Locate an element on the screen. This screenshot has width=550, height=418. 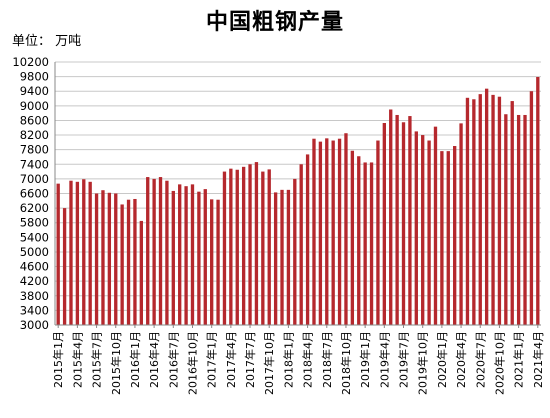
x-tick-label: 2019年7月 is located at coordinates (404, 359).